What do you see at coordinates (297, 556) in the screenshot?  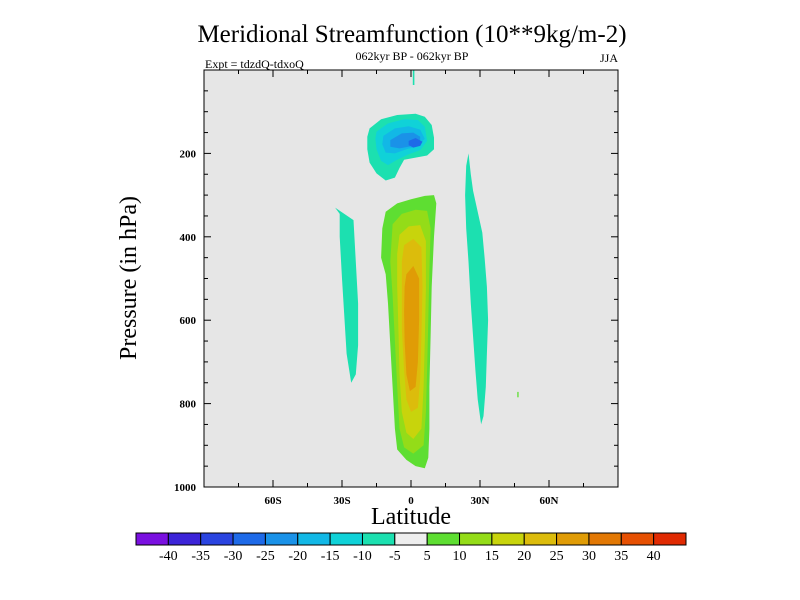 I see `colorbar-label: -20` at bounding box center [297, 556].